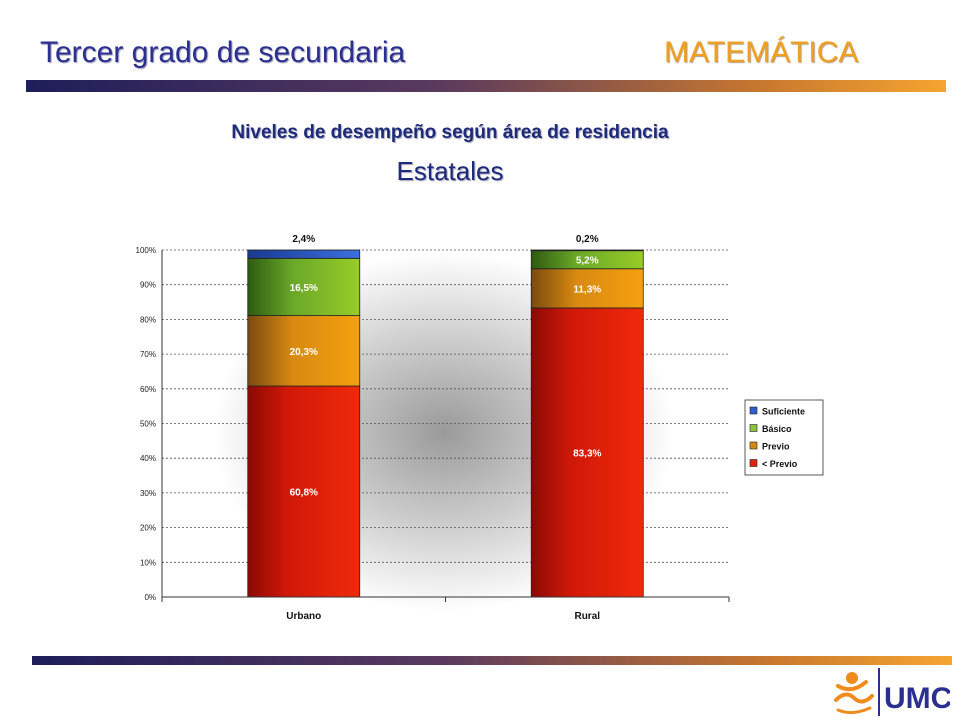 The width and height of the screenshot is (960, 725). Describe the element at coordinates (780, 464) in the screenshot. I see `legend-label: < Previo` at that location.